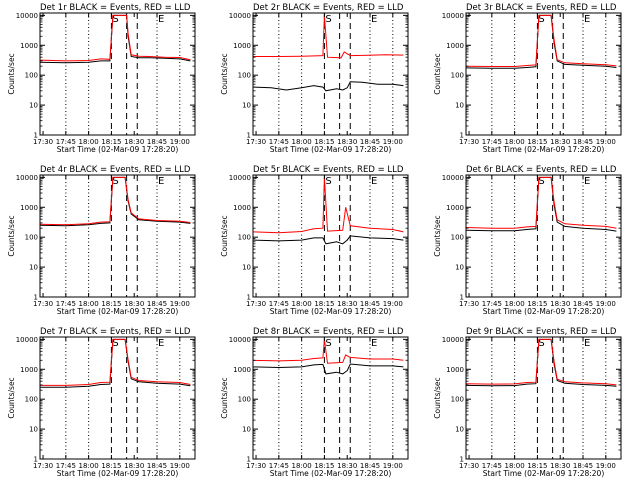 The width and height of the screenshot is (640, 480). What do you see at coordinates (328, 8) in the screenshot?
I see `panel-title: Det 2r BLACK = Events, RED = LLD` at bounding box center [328, 8].